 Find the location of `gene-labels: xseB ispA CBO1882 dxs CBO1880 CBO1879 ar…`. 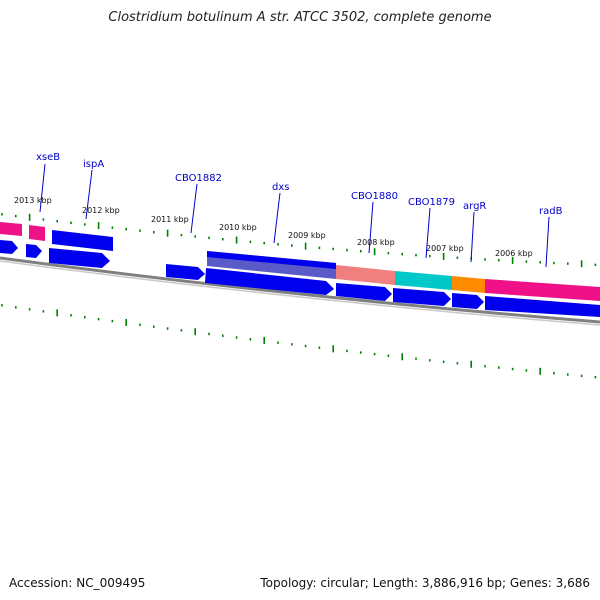

gene-labels: xseB ispA CBO1882 dxs CBO1880 CBO1879 ar… is located at coordinates (299, 184).